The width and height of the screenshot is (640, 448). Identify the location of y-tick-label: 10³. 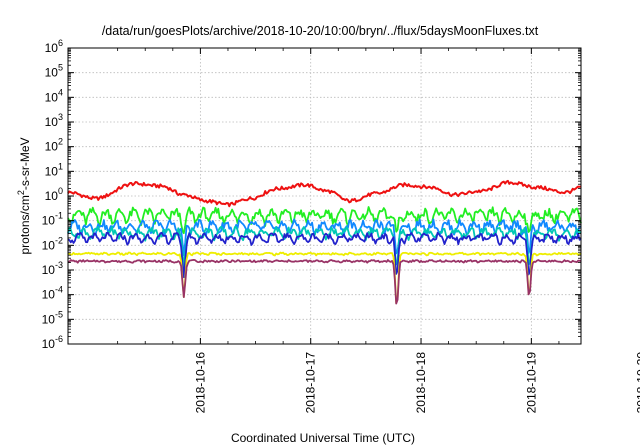
(54, 120).